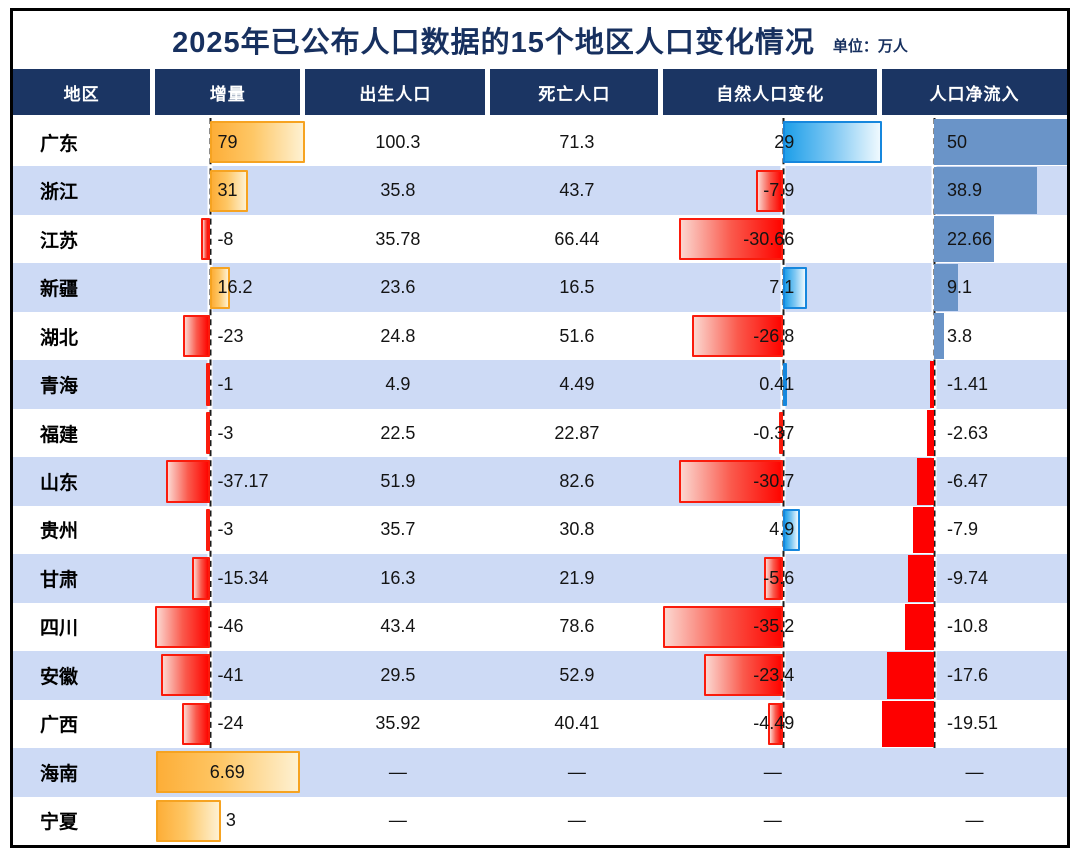  Describe the element at coordinates (84, 675) in the screenshot. I see `region-cell: 安徽` at that location.